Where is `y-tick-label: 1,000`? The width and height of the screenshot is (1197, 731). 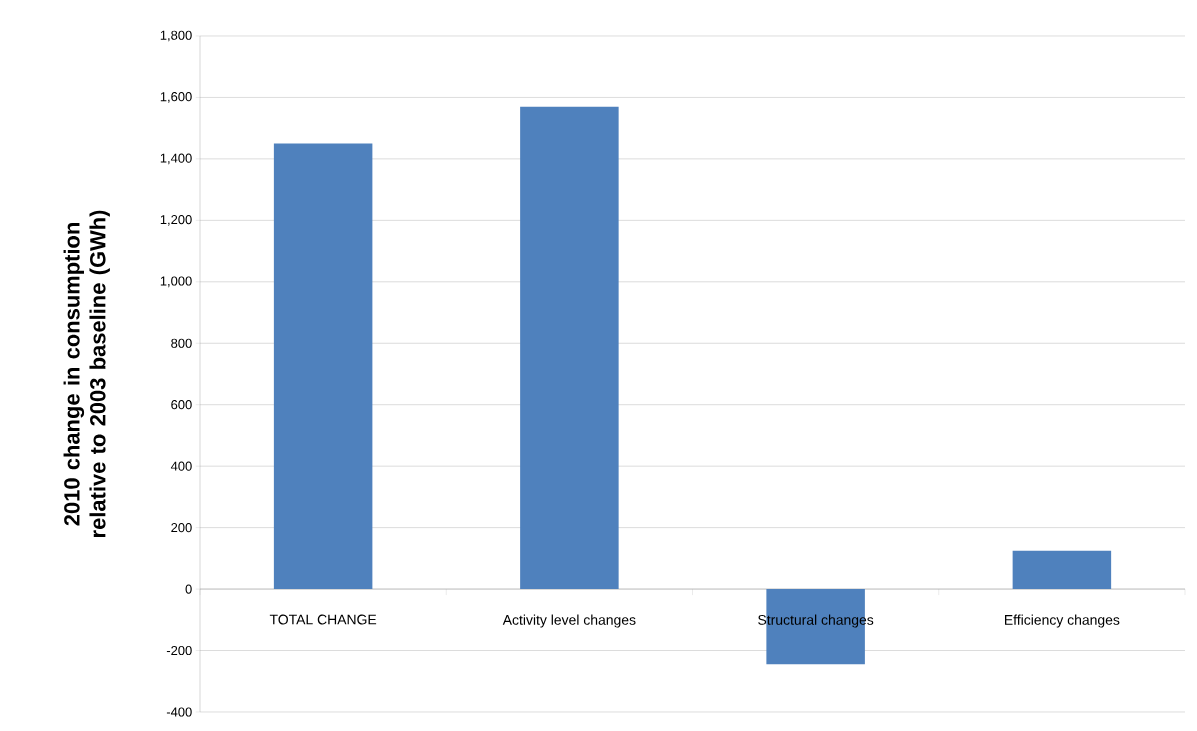 y-tick-label: 1,000 is located at coordinates (176, 282).